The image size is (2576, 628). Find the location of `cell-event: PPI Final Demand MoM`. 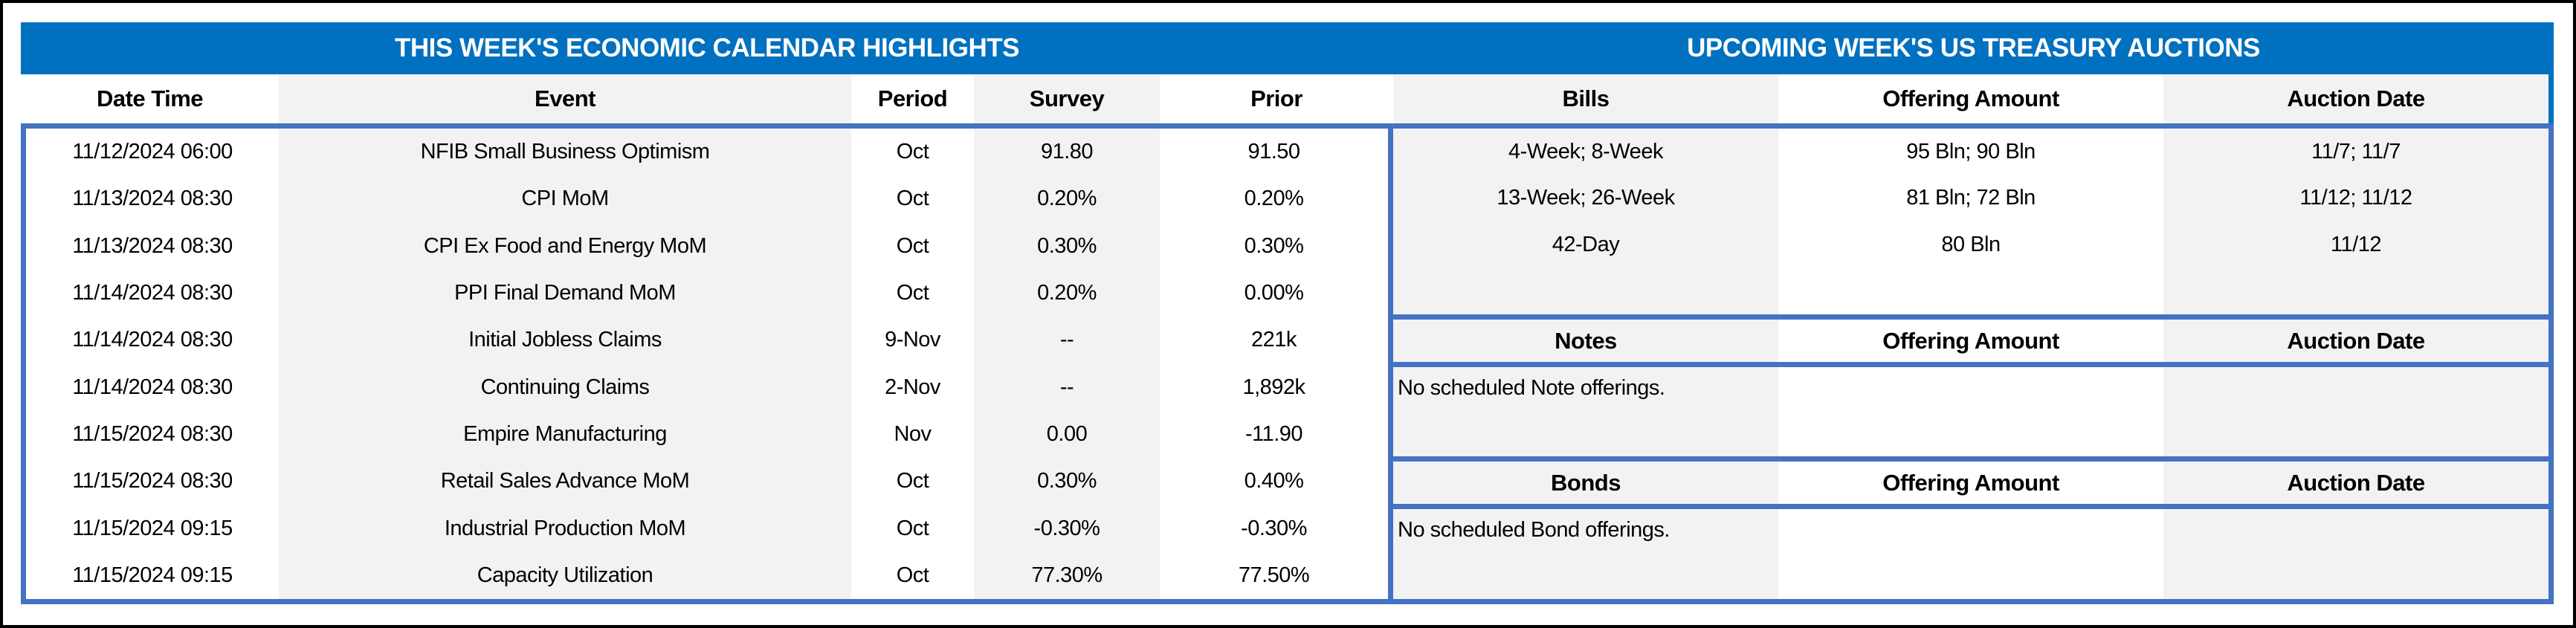

cell-event: PPI Final Demand MoM is located at coordinates (565, 293).